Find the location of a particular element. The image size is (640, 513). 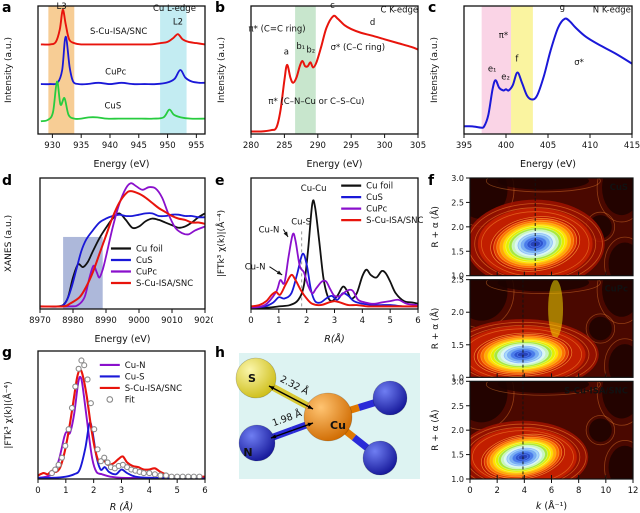

y-axis-label: |FTk³ χ(k)|(Å⁻⁴) is located at coordinates (221, 243).